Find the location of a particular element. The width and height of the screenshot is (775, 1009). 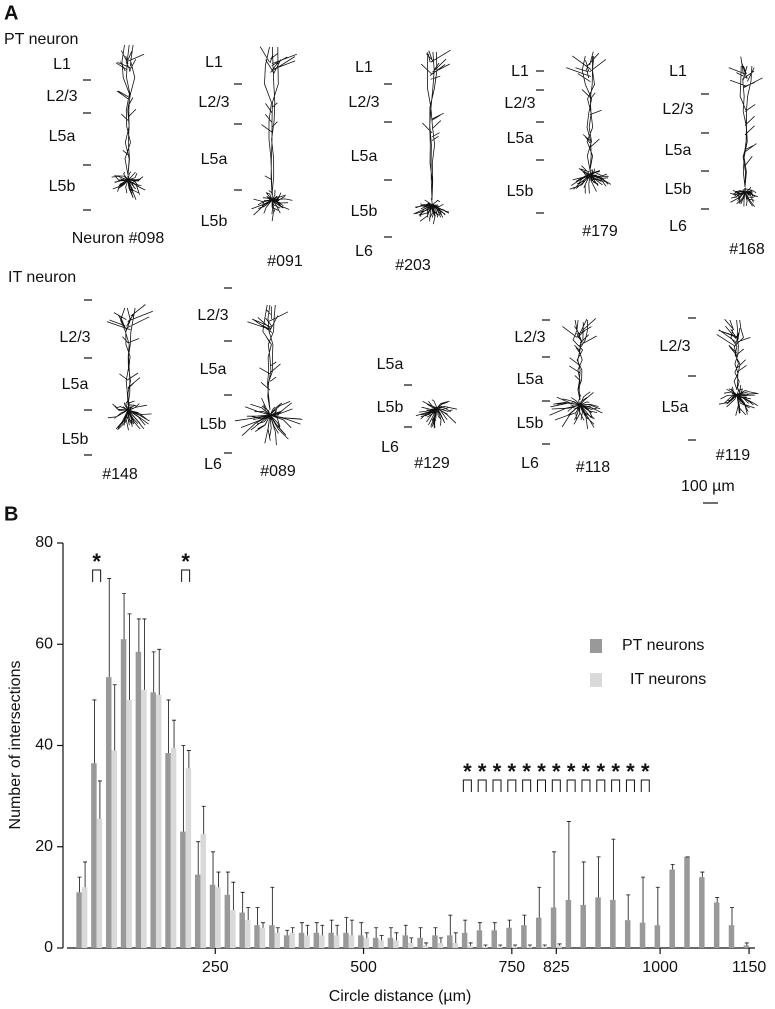

y-axis-label: Number of intersections is located at coordinates (15, 745).